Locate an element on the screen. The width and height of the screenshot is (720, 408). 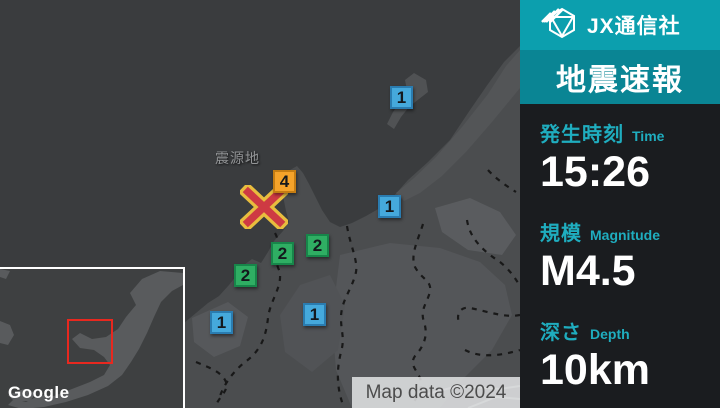
inset-japan-shape is located at coordinates (91, 338).